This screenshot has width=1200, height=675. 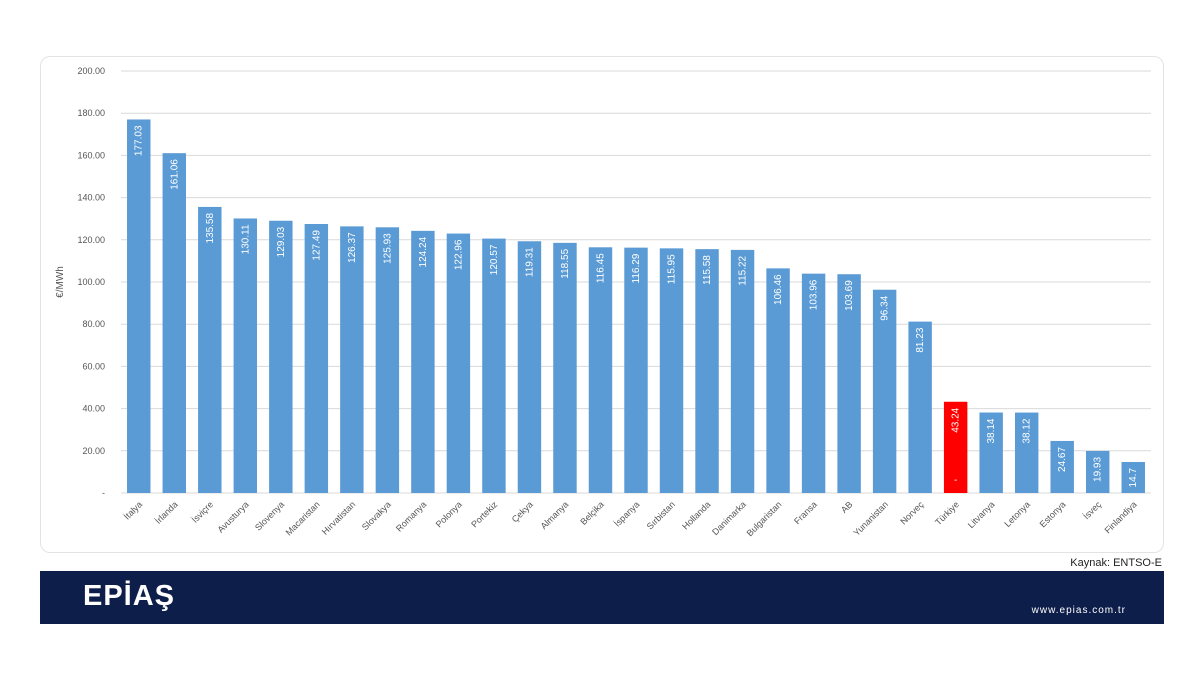 I want to click on data-label: 177.03, so click(x=139, y=140).